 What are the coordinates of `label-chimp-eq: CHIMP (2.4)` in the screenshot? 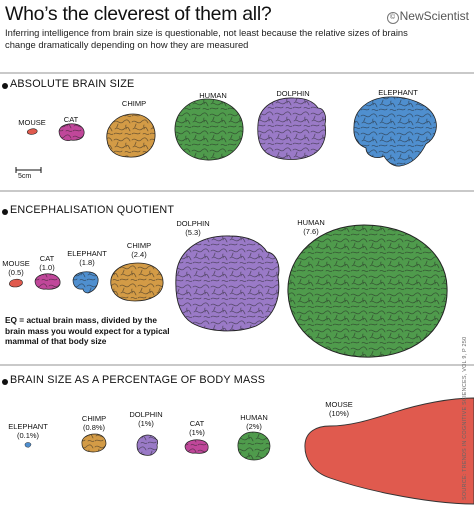 It's located at (139, 250).